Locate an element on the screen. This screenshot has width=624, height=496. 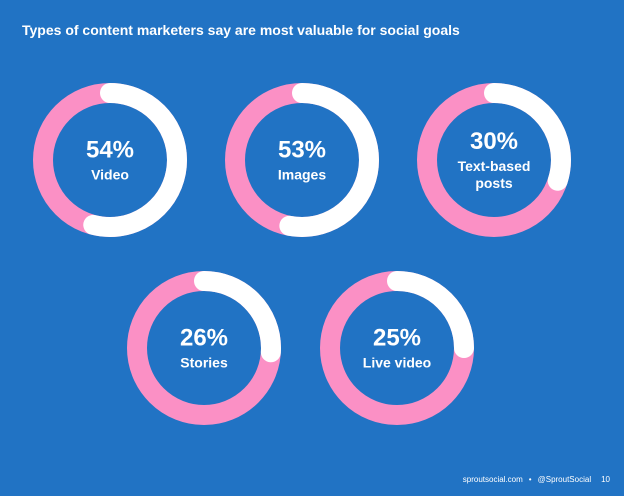
donut-center: 53% Images is located at coordinates (302, 160).